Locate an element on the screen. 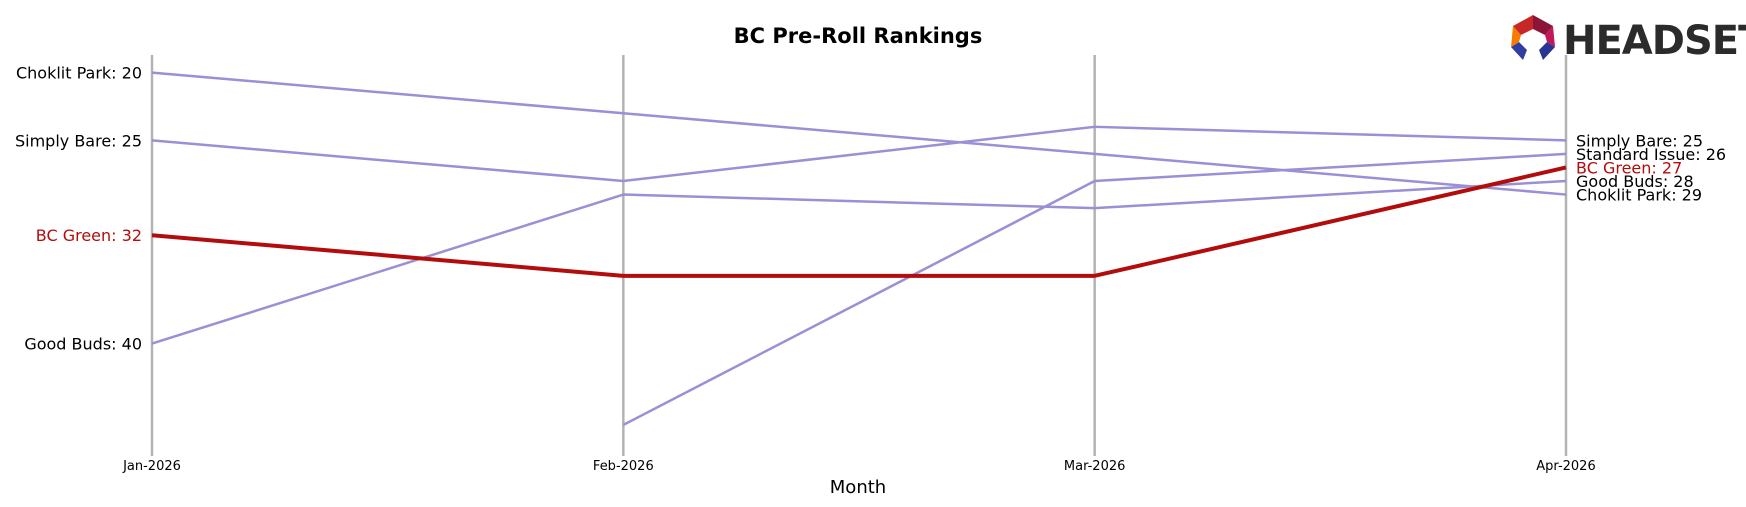  right-label-bc-green: BC Green: 27 is located at coordinates (1629, 167).